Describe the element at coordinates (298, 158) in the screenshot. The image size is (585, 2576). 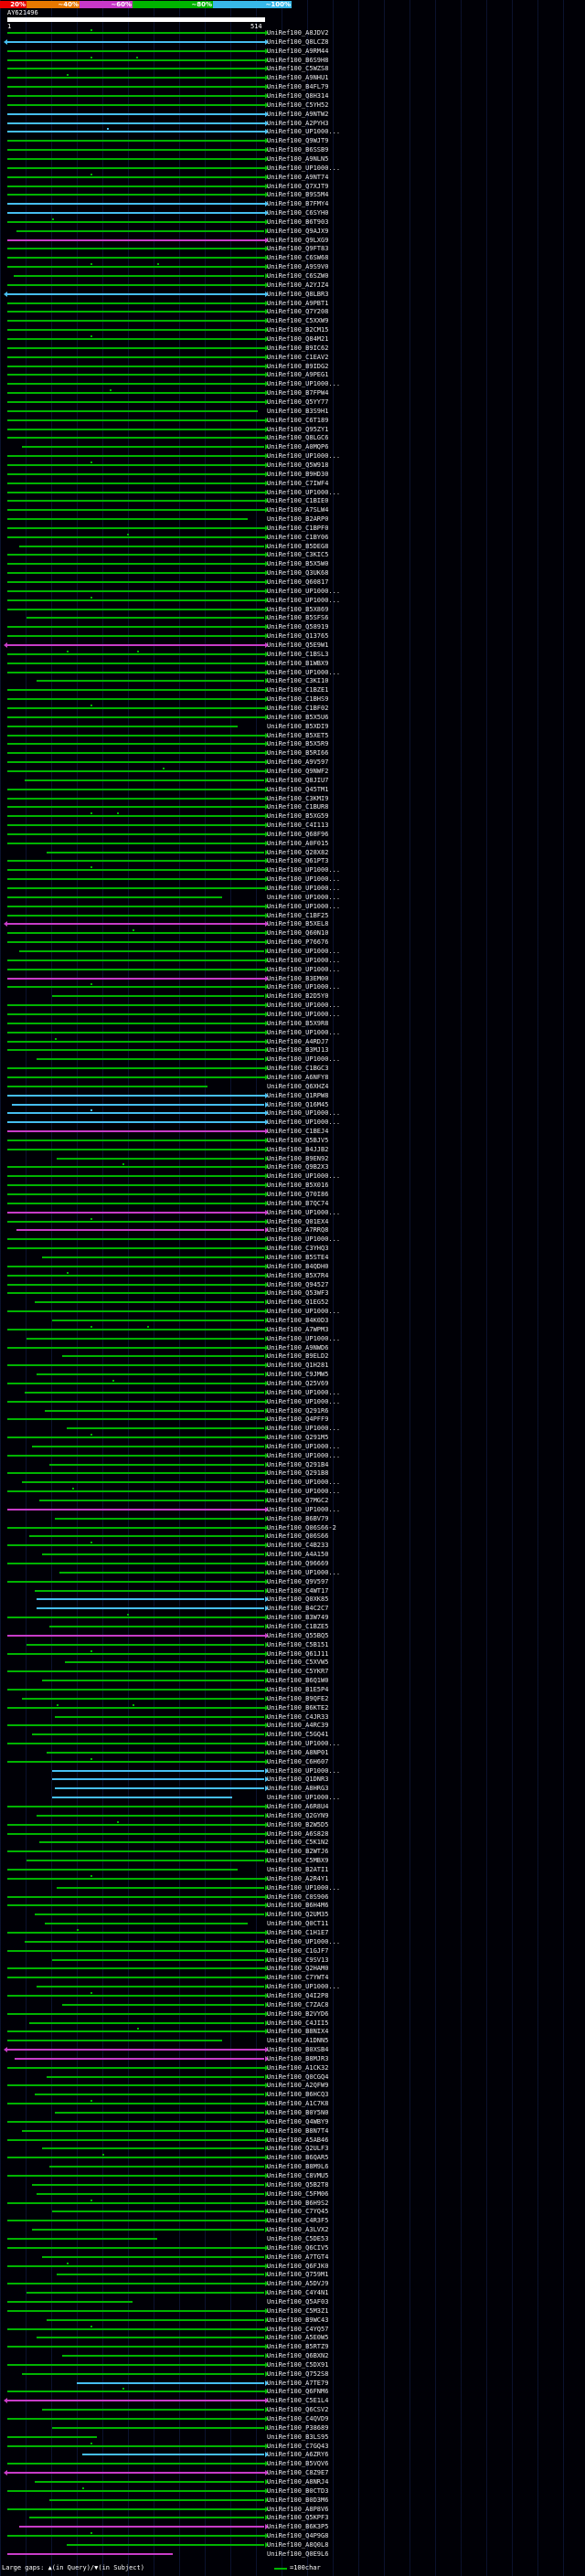
I see `hit-label: UniRef100_A9NLN5` at that location.